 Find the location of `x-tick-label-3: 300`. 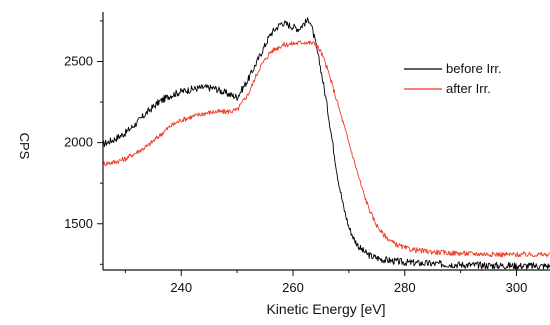

x-tick-label-3: 300 is located at coordinates (517, 287).